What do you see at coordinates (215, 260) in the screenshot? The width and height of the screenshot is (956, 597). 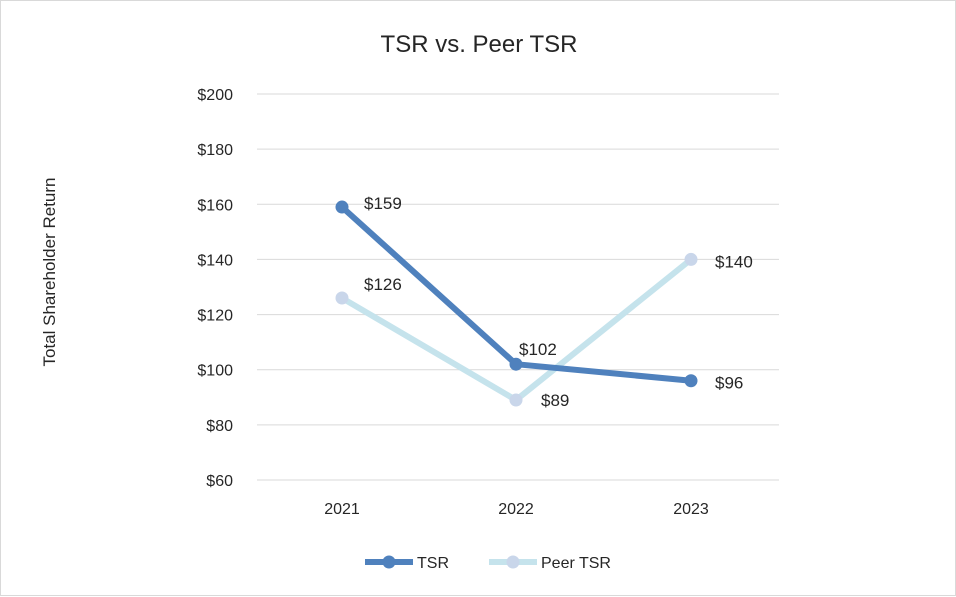 I see `y-tick-label: $140` at bounding box center [215, 260].